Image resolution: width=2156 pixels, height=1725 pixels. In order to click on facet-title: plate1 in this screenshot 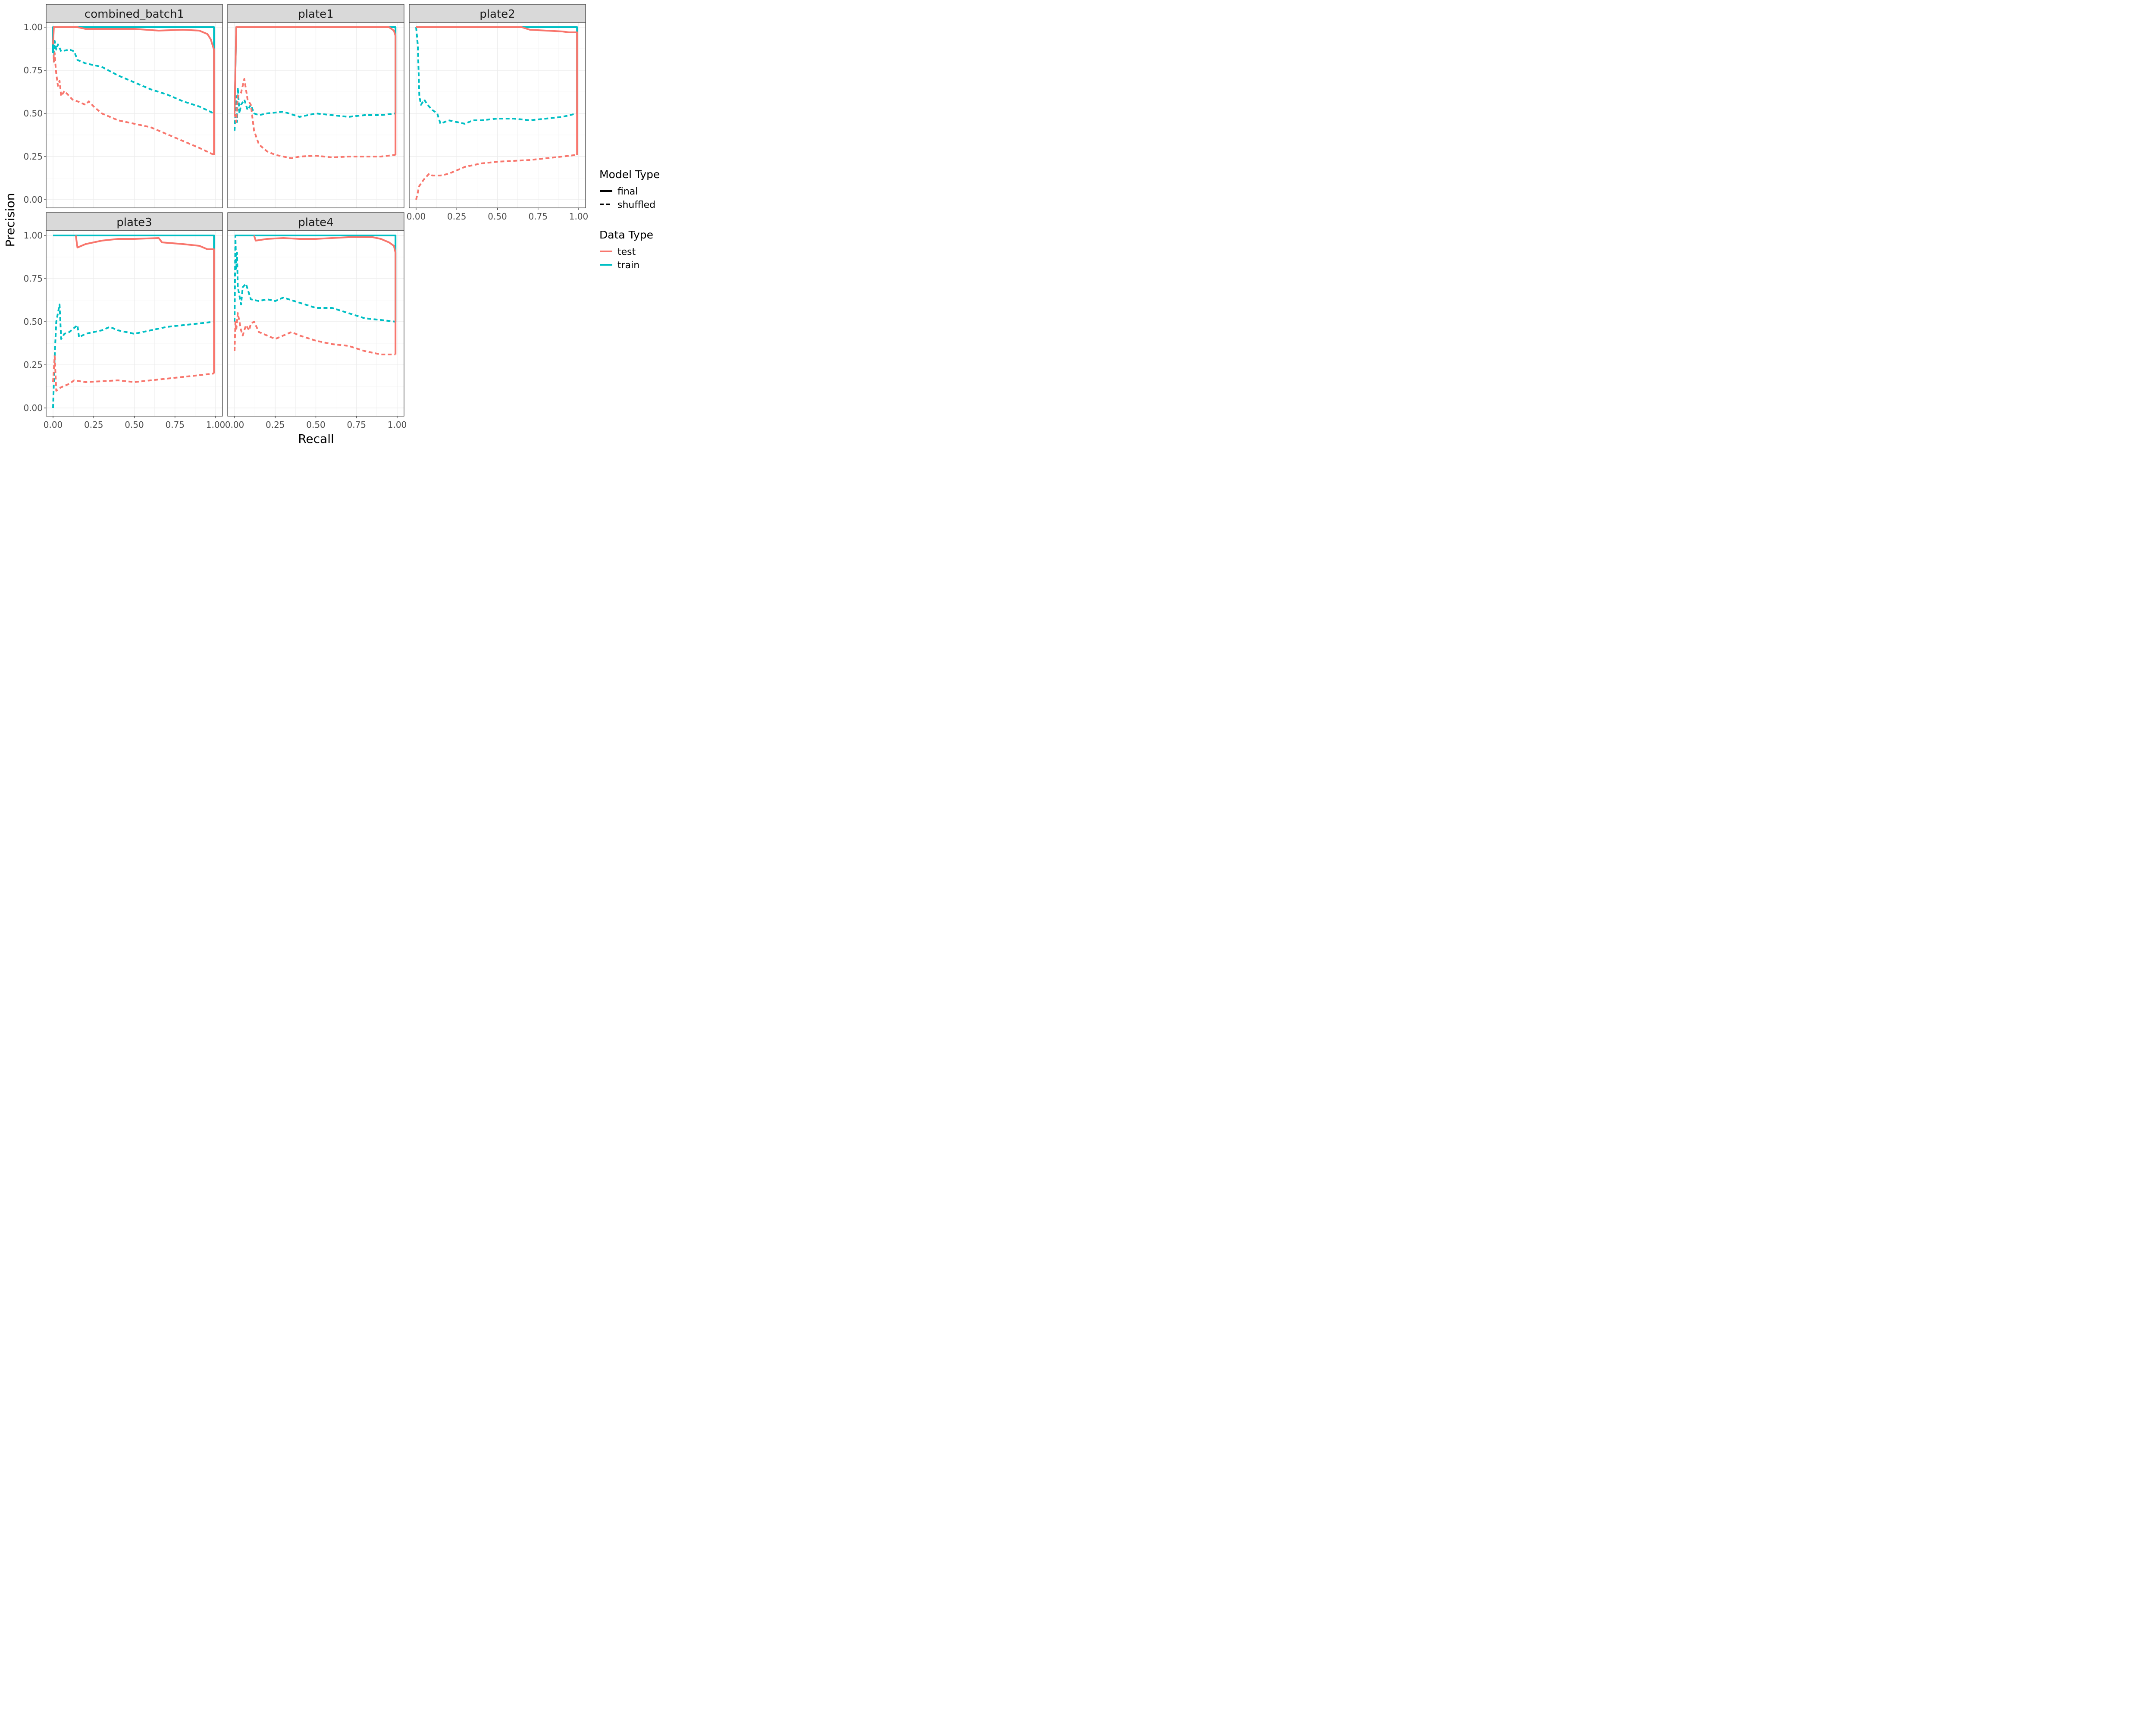, I will do `click(315, 14)`.